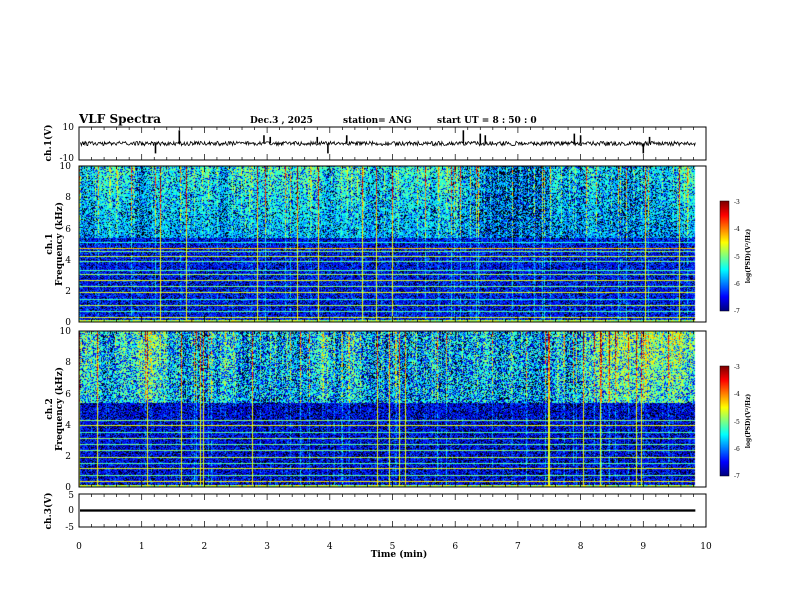  Describe the element at coordinates (748, 421) in the screenshot. I see `ch2-colorbar-label: log(PSD)(V²/Hz)` at that location.